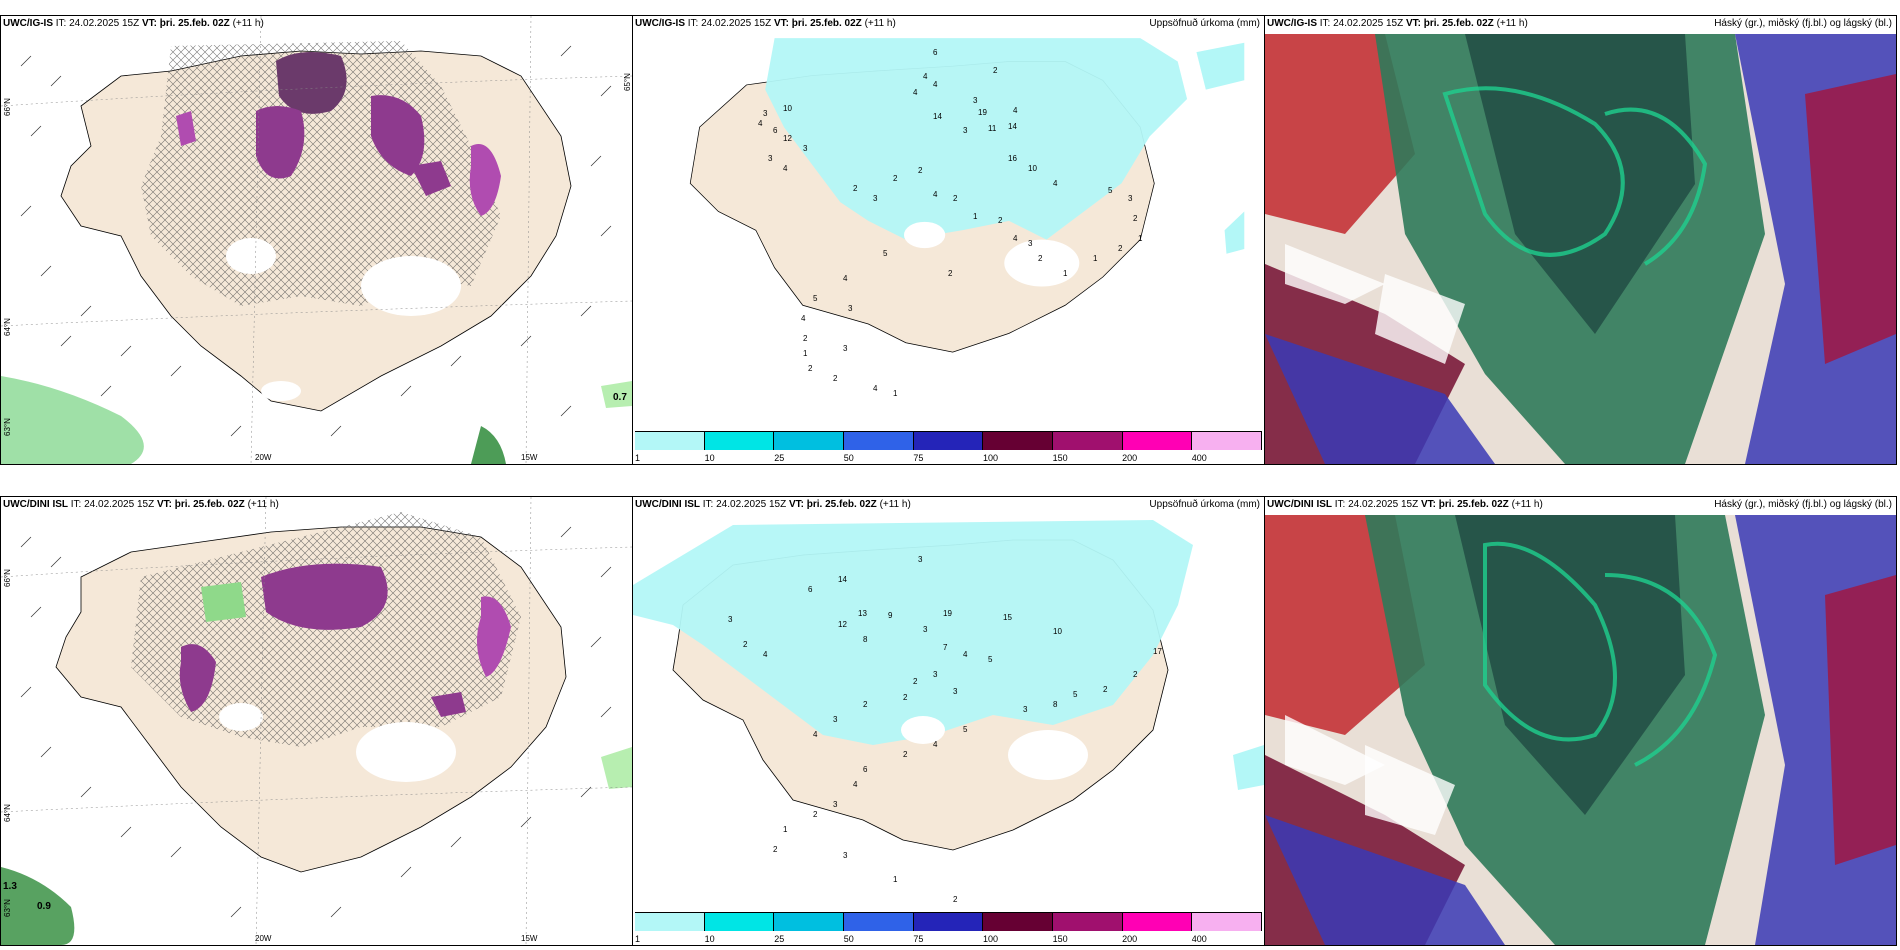 The height and width of the screenshot is (950, 1900). I want to click on wind-value-label: 0.9, so click(44, 906).